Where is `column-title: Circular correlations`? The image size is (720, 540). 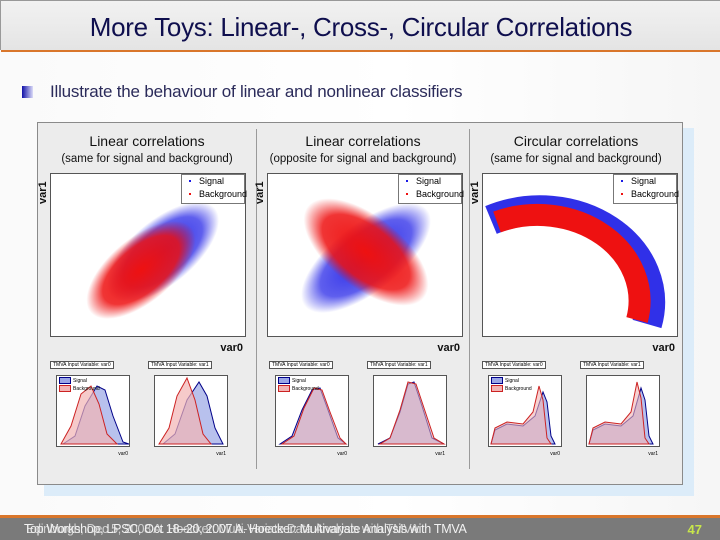 column-title: Circular correlations is located at coordinates (576, 141).